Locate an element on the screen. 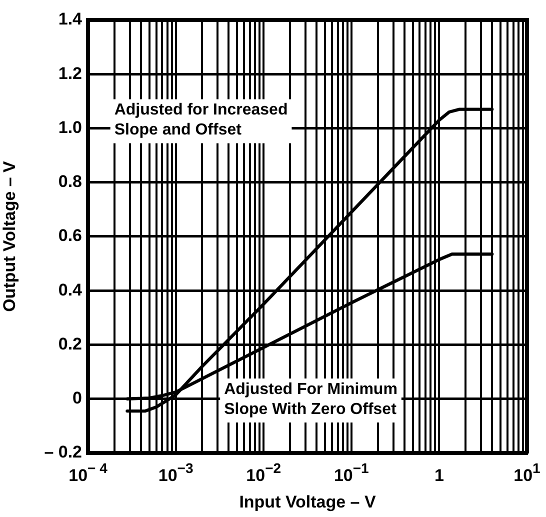 This screenshot has height=517, width=546. y-tick-label: – 0.2 is located at coordinates (63, 452).